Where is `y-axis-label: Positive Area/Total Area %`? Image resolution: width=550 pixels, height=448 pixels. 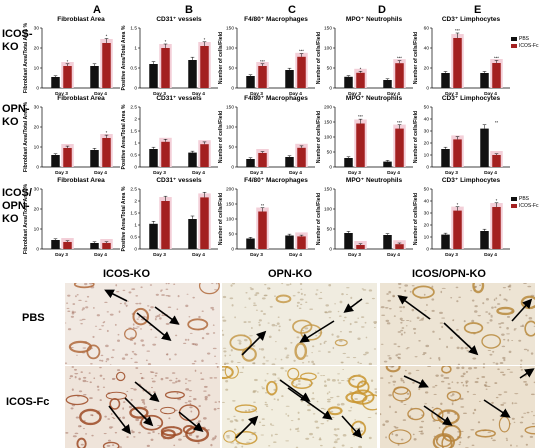
y-axis-label: Positive Area/Total Area % is located at coordinates (124, 136).